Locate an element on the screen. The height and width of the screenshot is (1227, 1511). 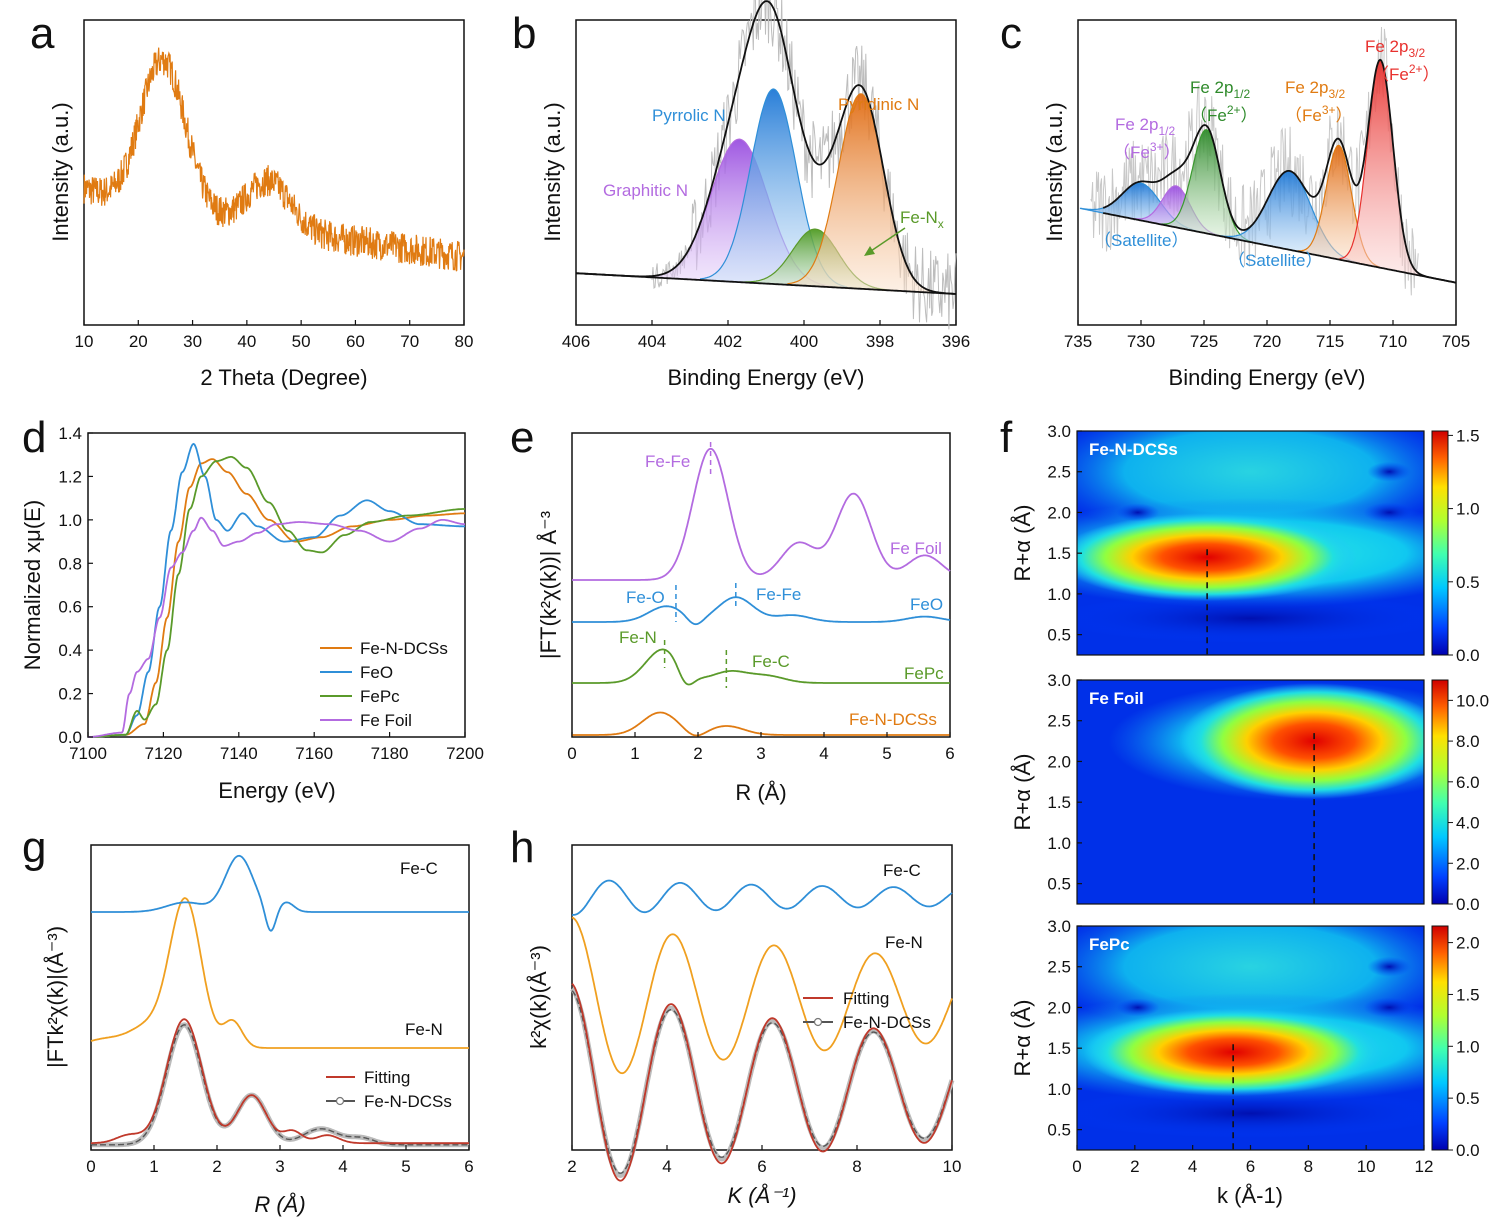
panel-letter: f is located at coordinates (1006, 437).